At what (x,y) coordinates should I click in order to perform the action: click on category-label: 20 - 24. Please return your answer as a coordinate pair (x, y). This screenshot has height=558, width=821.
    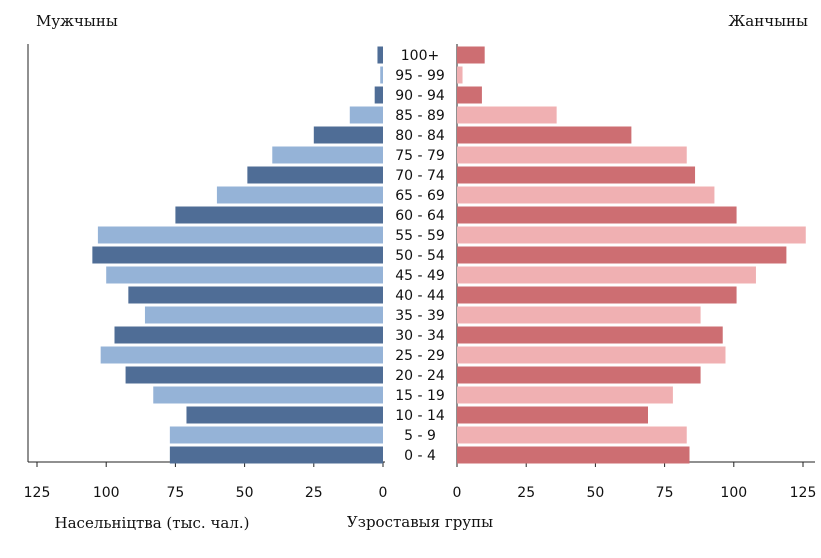
    Looking at the image, I should click on (420, 376).